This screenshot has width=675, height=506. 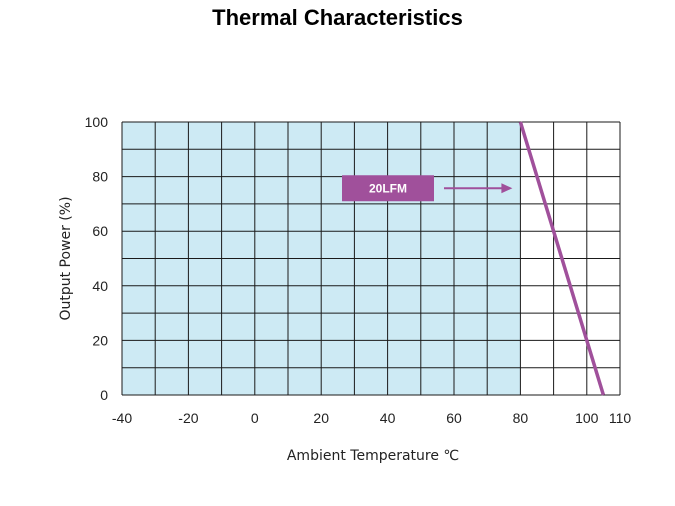 What do you see at coordinates (255, 418) in the screenshot?
I see `x-tick-label: 0` at bounding box center [255, 418].